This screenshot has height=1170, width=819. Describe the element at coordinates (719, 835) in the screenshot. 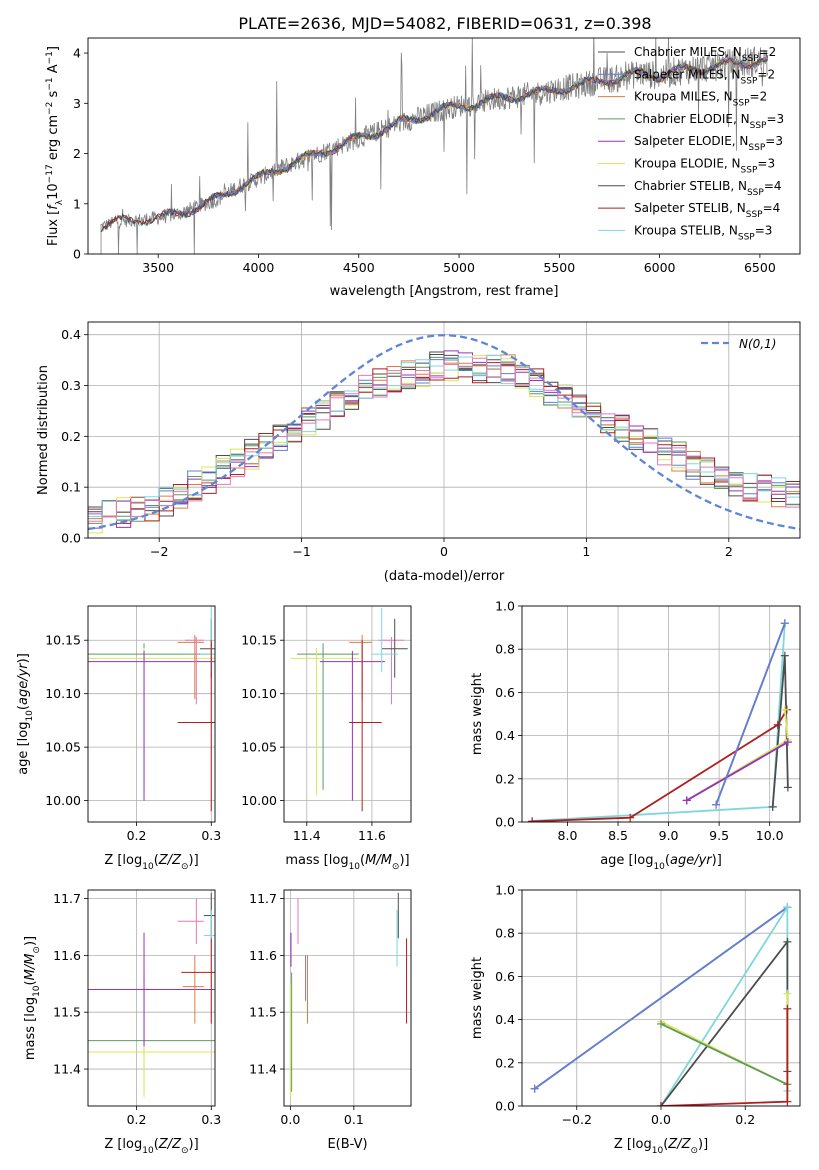

I see `tick-label-x: 9.5` at that location.